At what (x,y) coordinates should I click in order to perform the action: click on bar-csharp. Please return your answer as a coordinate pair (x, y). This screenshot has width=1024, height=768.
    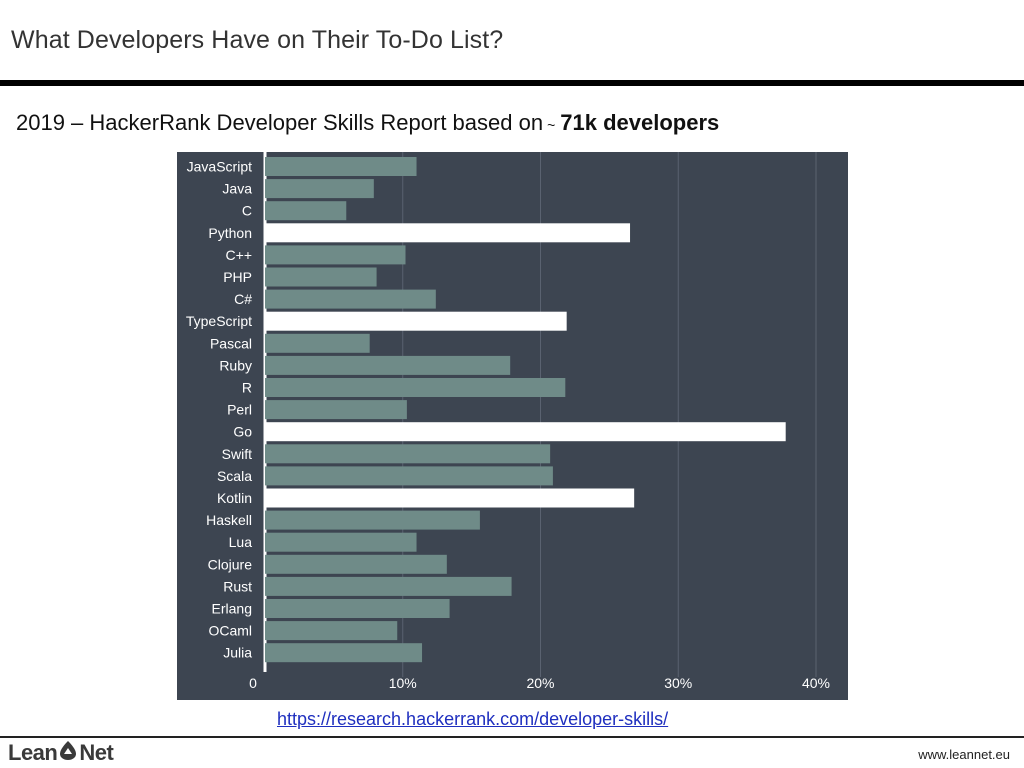
    Looking at the image, I should click on (350, 299).